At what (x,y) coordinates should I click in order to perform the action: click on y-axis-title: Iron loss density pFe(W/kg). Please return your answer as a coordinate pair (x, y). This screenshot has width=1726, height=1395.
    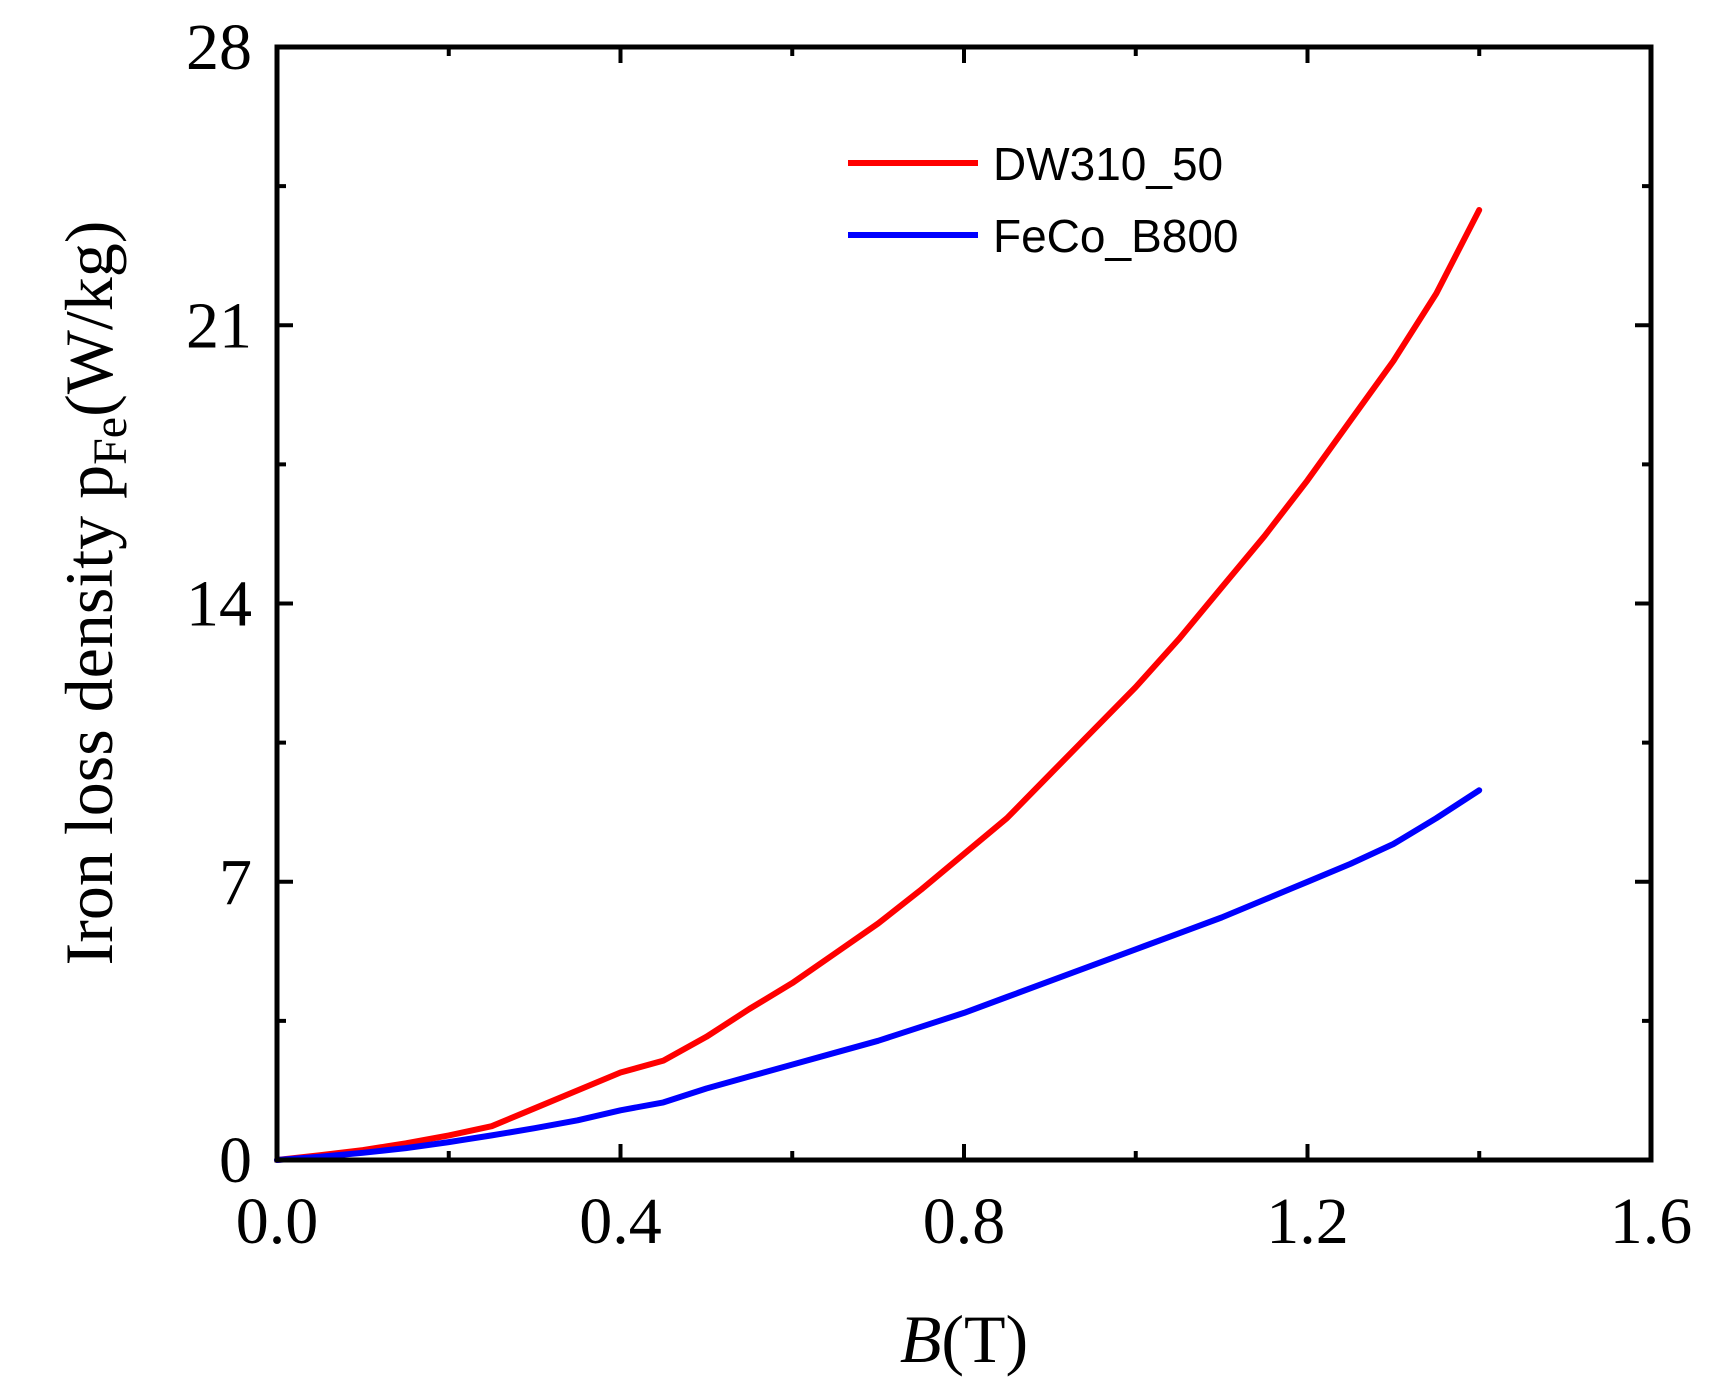
    Looking at the image, I should click on (94, 593).